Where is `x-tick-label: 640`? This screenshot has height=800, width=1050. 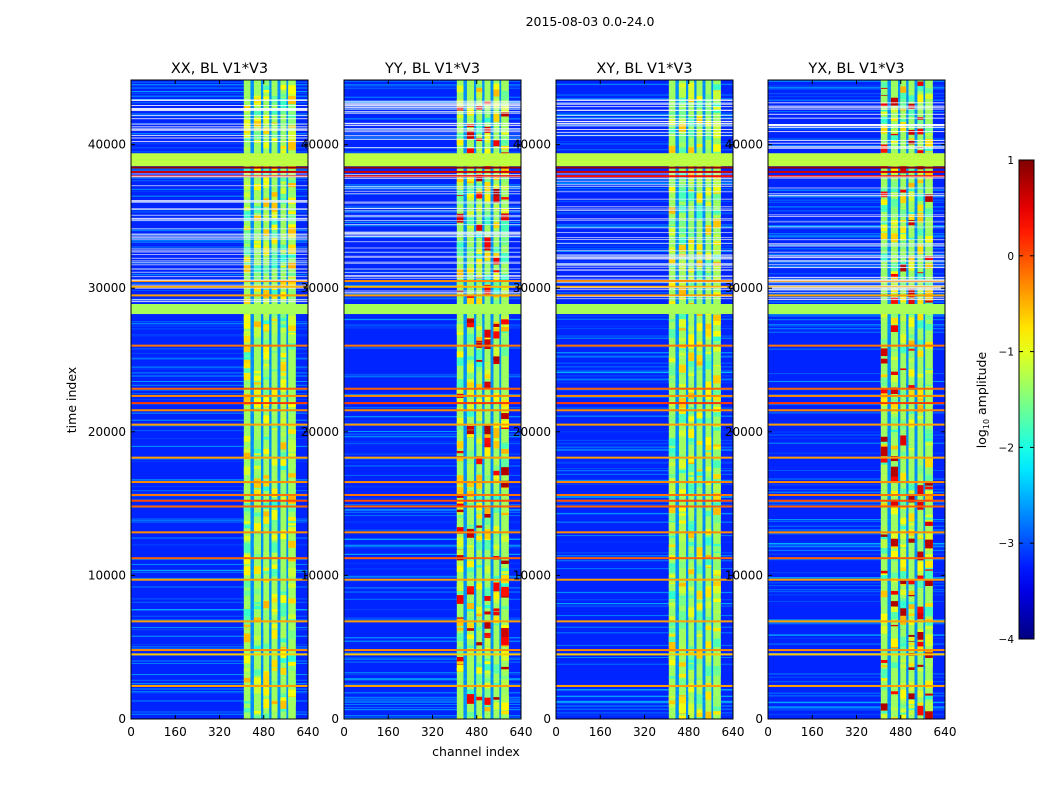 x-tick-label: 640 is located at coordinates (733, 732).